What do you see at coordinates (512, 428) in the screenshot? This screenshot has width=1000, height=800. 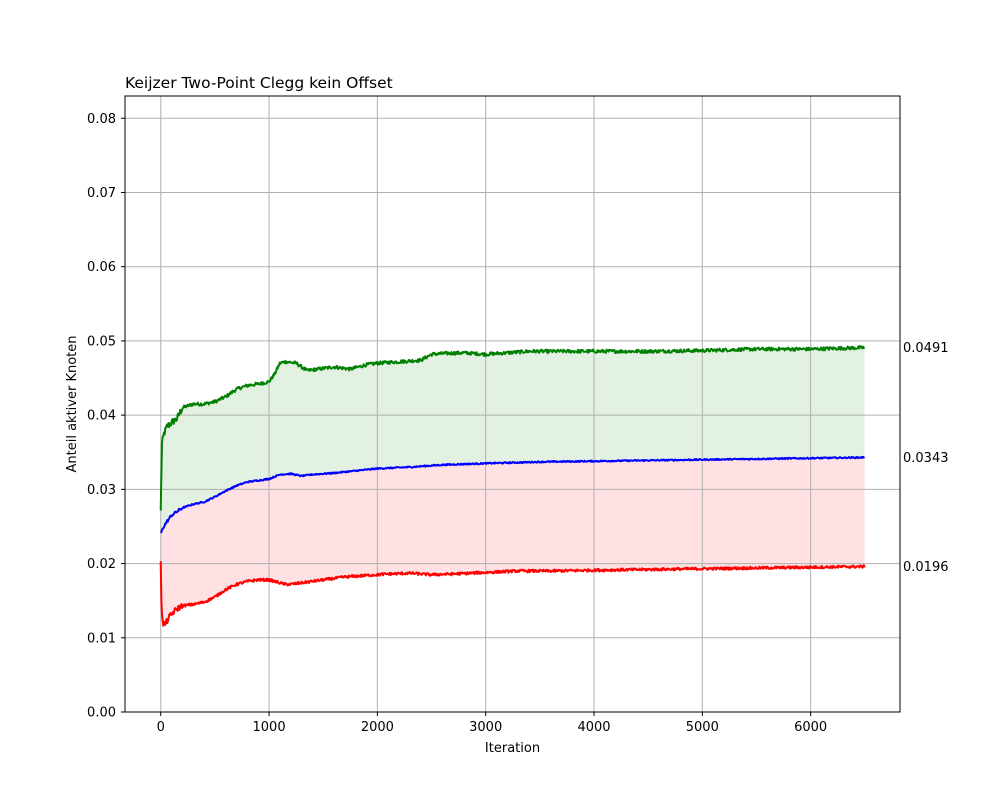 I see `upper-series-line` at bounding box center [512, 428].